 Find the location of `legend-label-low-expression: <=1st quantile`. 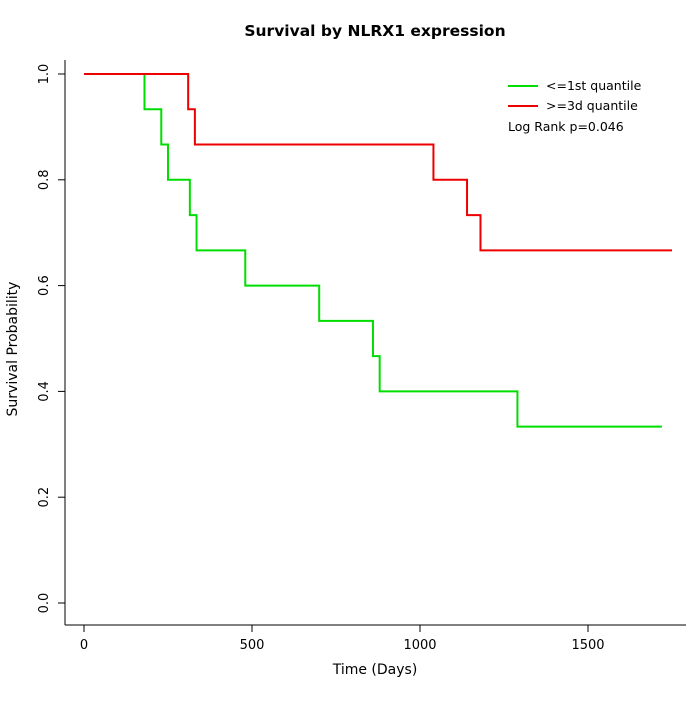

legend-label-low-expression: <=1st quantile is located at coordinates (594, 85).